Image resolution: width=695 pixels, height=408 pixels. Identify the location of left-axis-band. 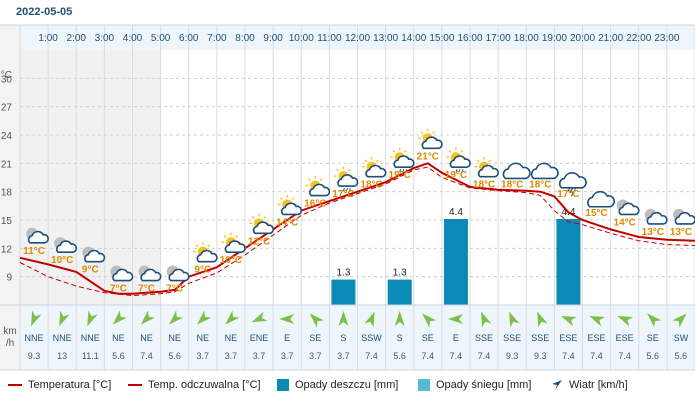
(10, 197).